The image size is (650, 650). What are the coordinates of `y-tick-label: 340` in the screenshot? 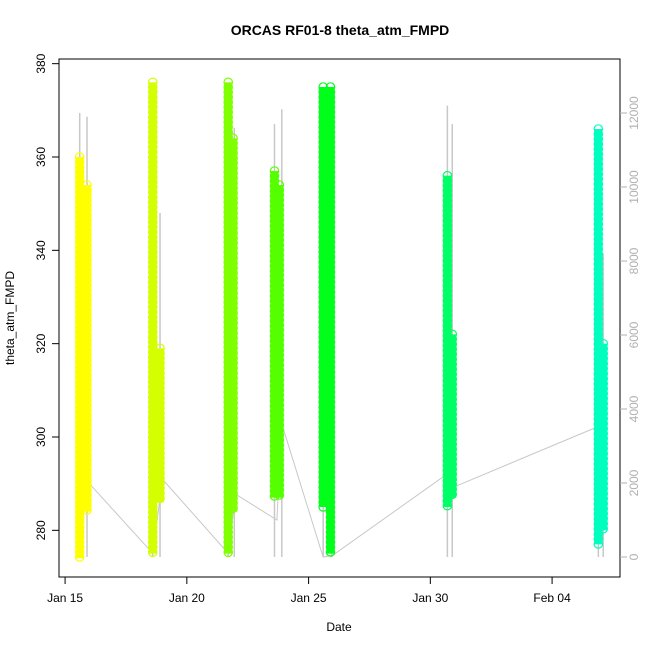 It's located at (41, 250).